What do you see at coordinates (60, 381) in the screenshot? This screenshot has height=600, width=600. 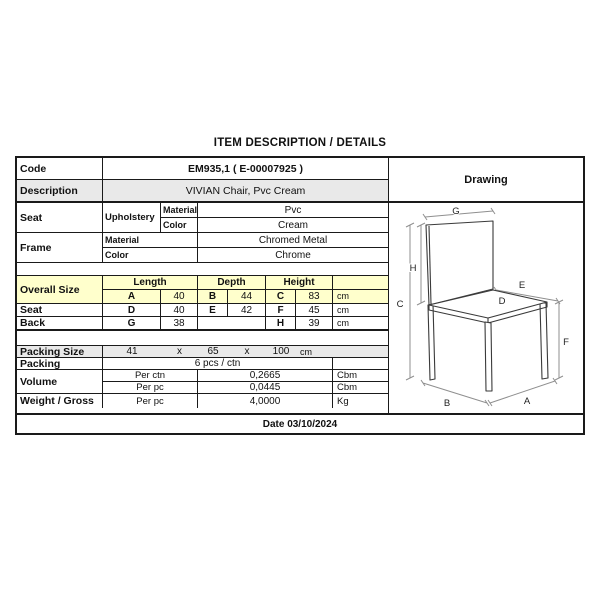 I see `volume-label: Volume` at bounding box center [60, 381].